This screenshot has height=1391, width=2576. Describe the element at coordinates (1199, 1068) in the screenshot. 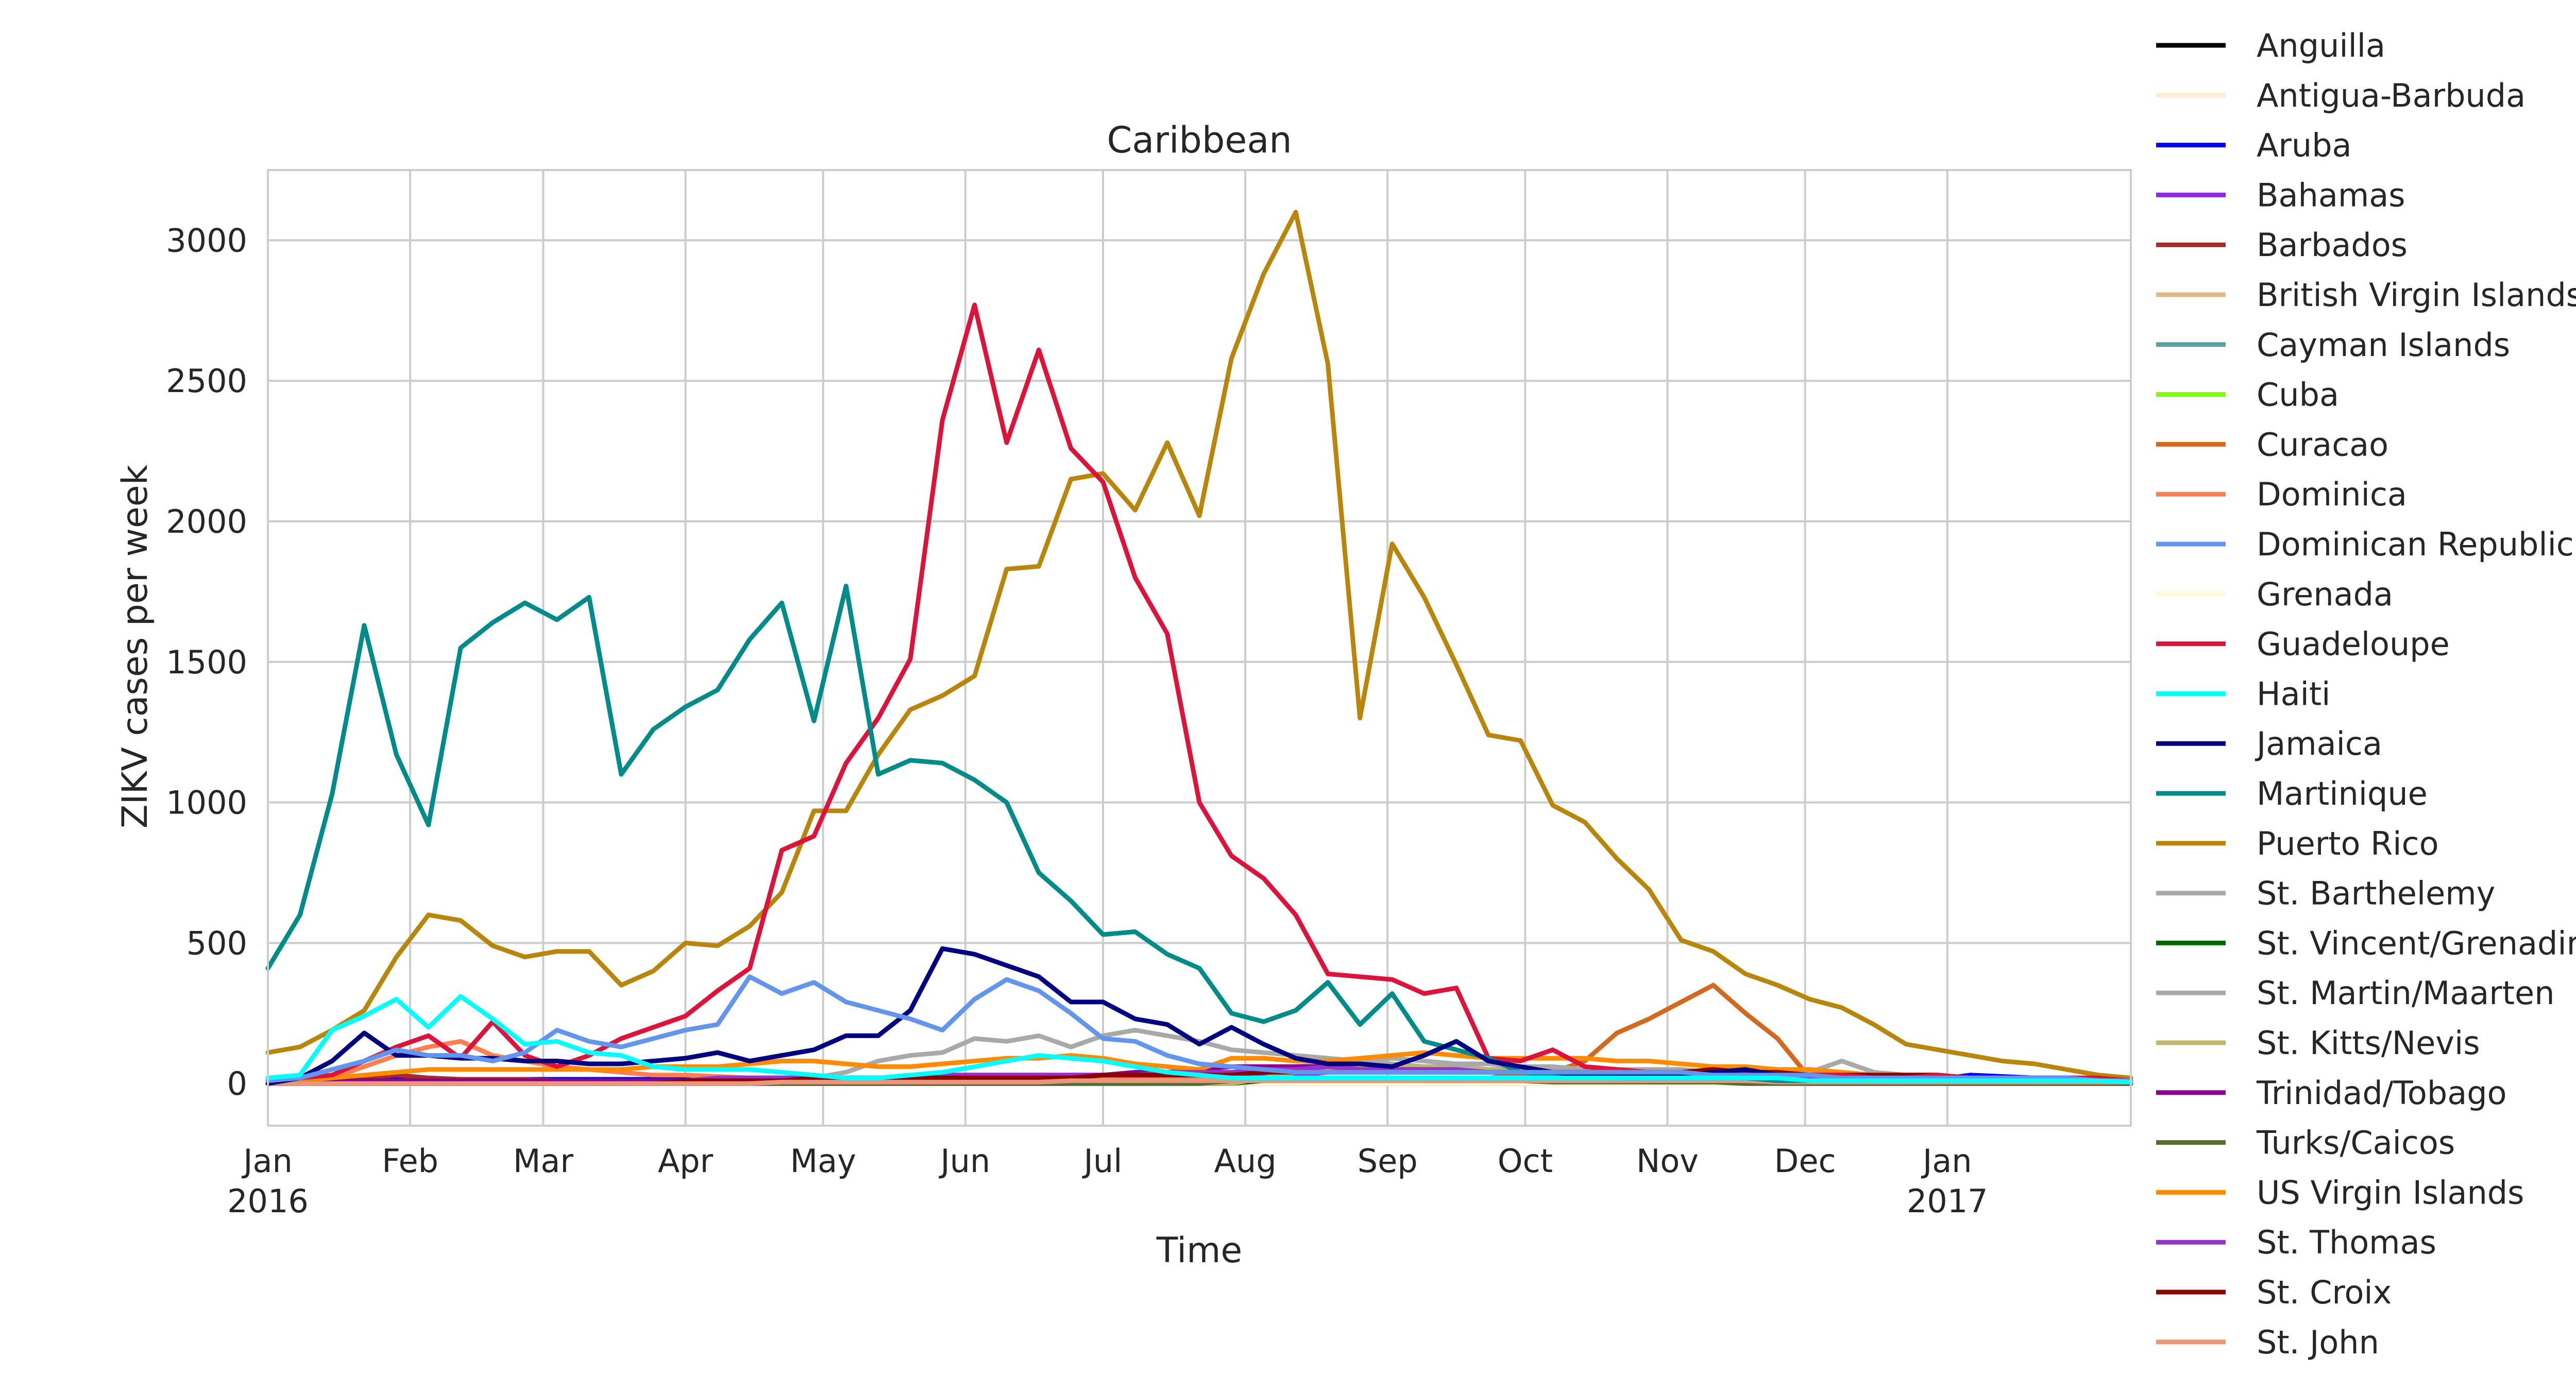

I see `series-line-us-virgin-islands` at that location.